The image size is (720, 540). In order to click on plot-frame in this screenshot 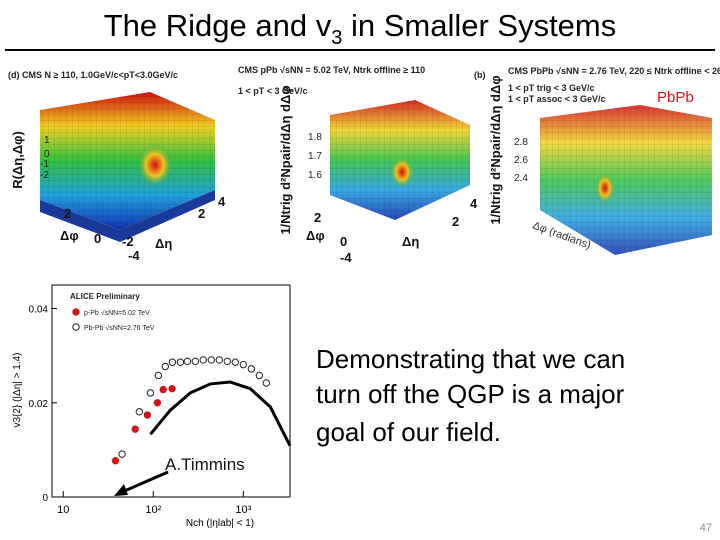, I will do `click(171, 391)`.